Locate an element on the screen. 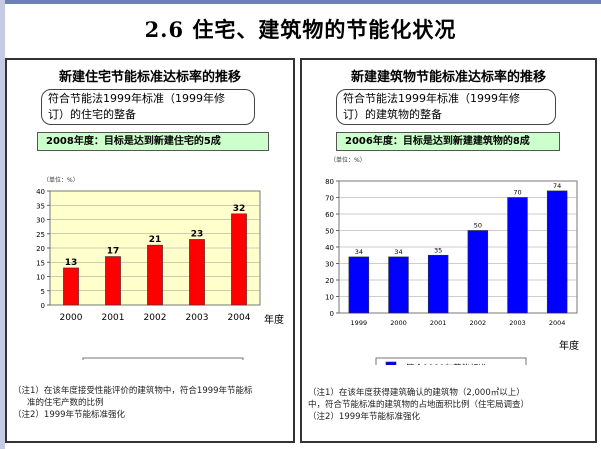 The height and width of the screenshot is (449, 601). bar-value-label: 21 is located at coordinates (155, 240).